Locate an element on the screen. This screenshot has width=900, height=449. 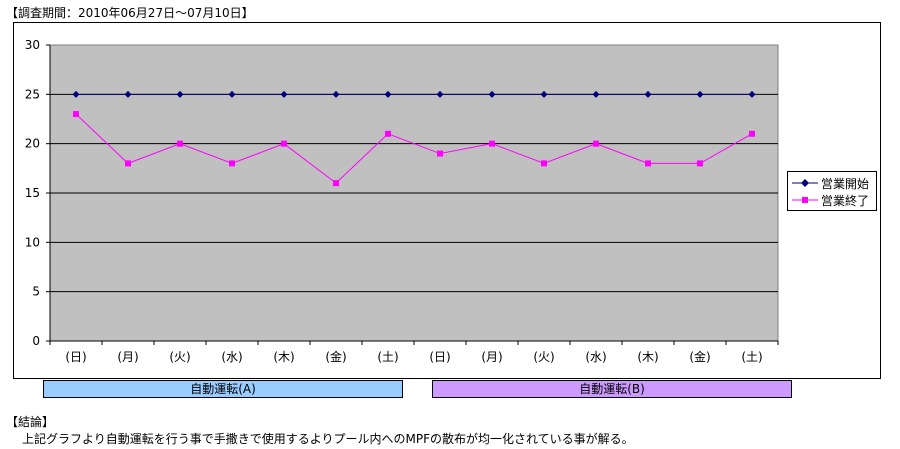
survey-period: 【調査期間：2010年06月27日～07月10日】 is located at coordinates (130, 13).